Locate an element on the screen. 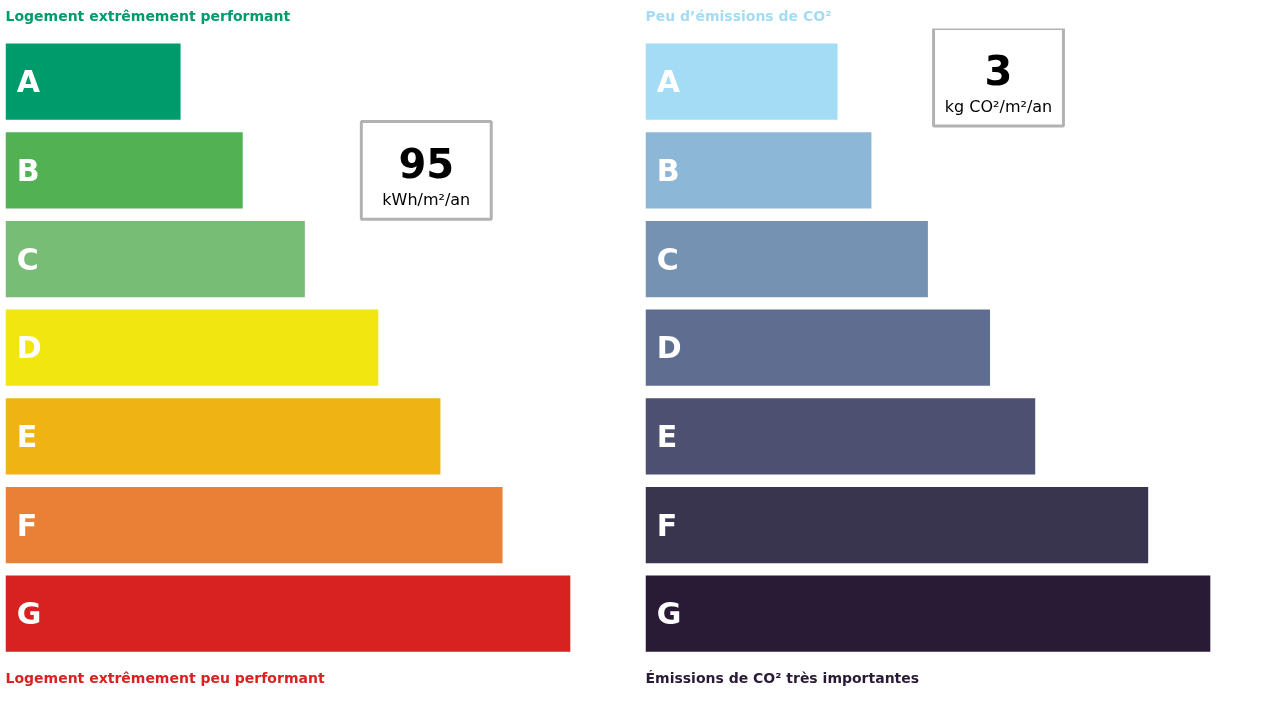 The height and width of the screenshot is (720, 1280). chart-title: Peu d’émissions de CO² is located at coordinates (738, 15).